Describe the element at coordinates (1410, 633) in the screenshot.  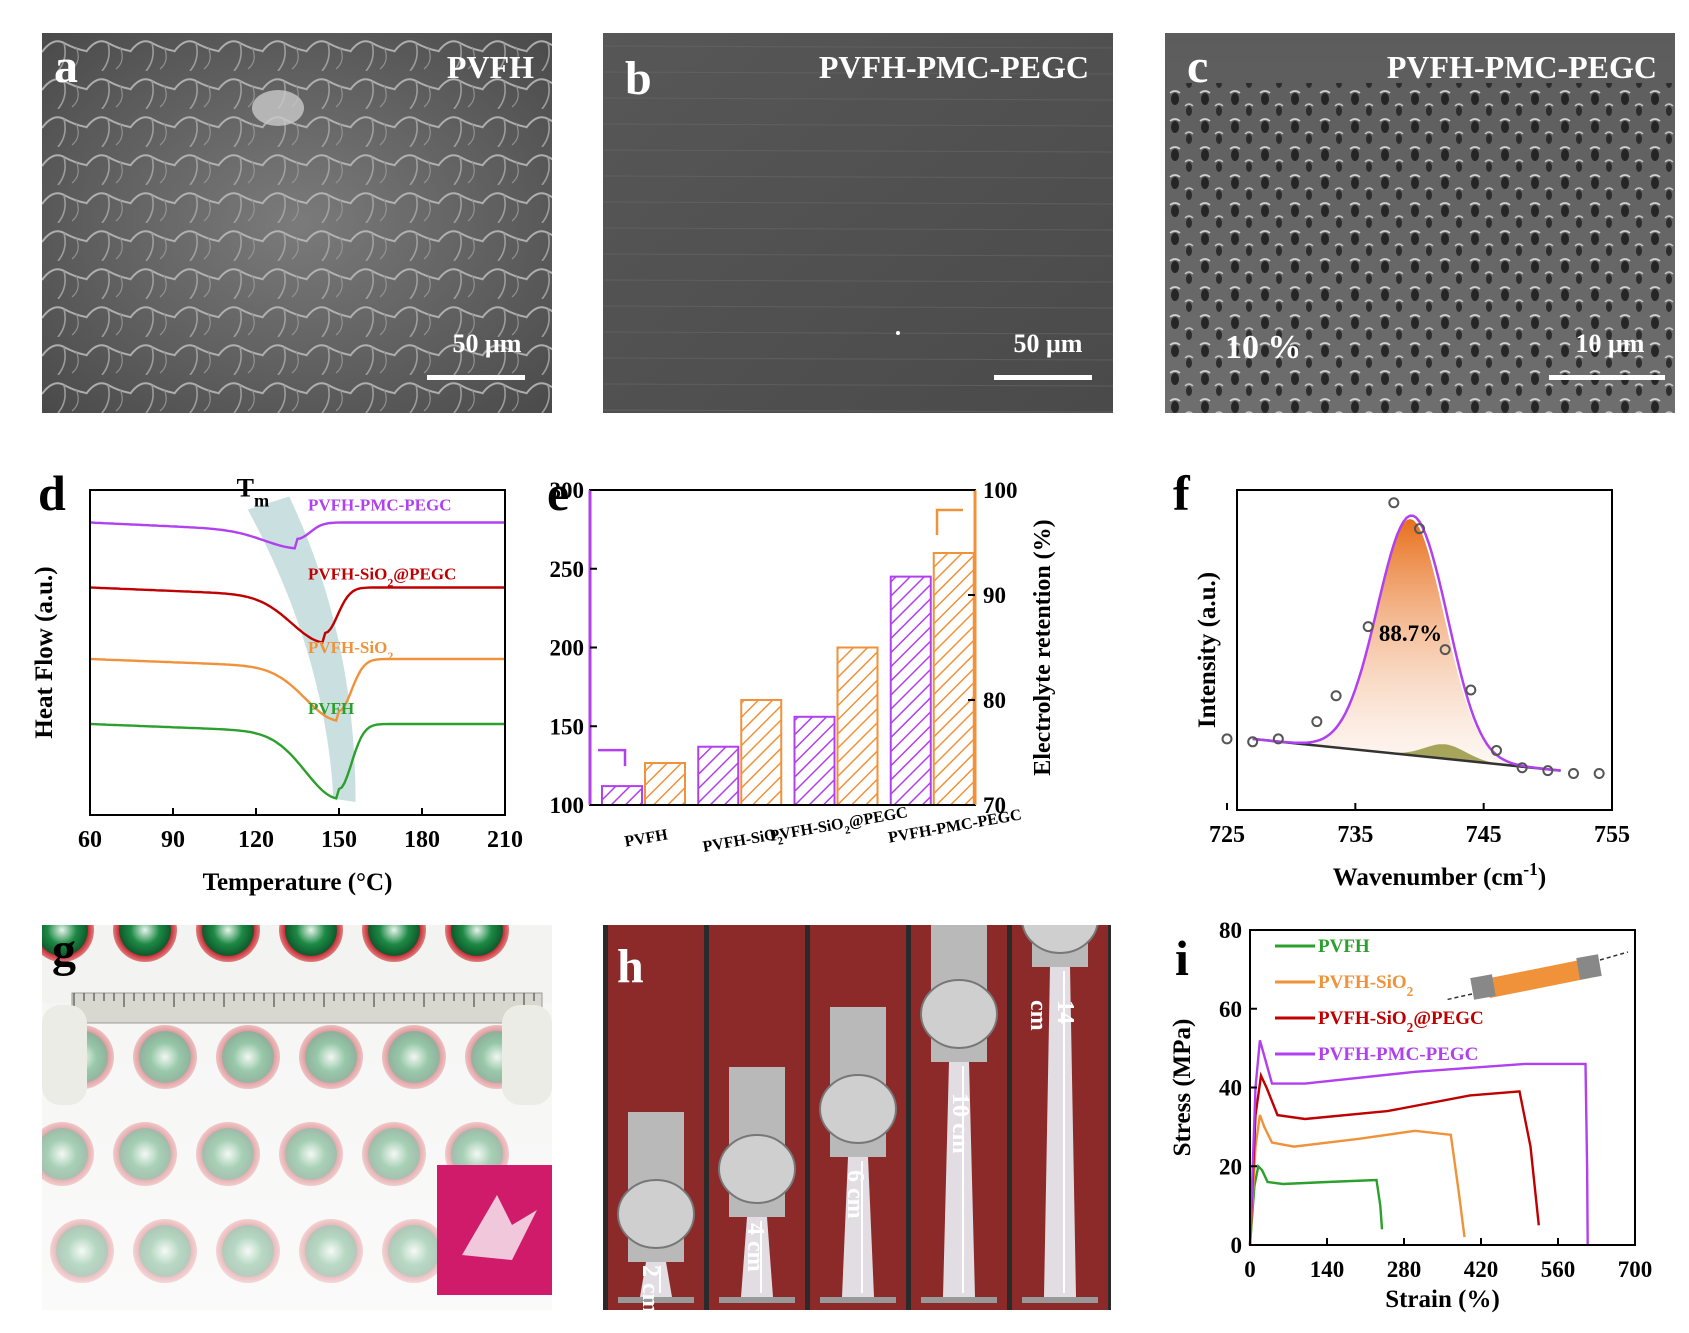
I see `peak-percent-label: 88.7%` at that location.